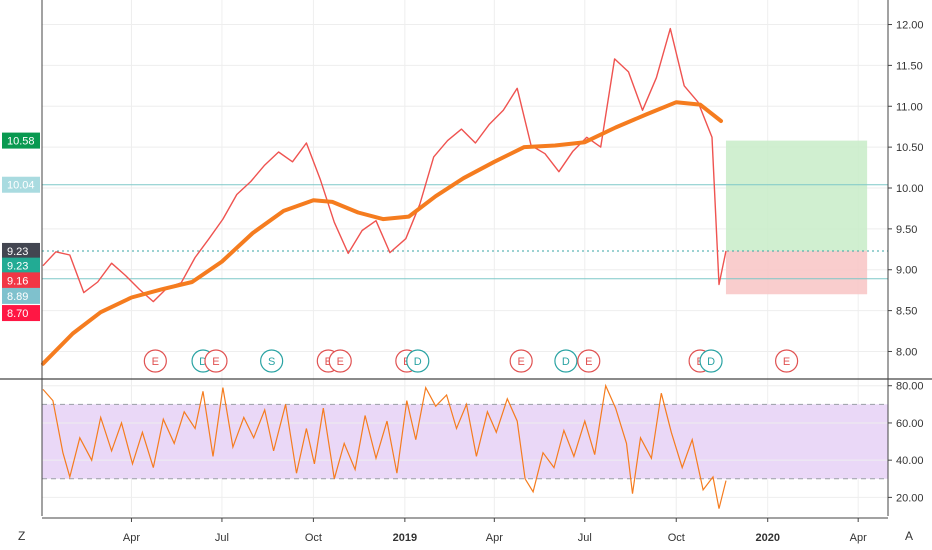  I want to click on rsi-tick-label: 40.00, so click(910, 461).